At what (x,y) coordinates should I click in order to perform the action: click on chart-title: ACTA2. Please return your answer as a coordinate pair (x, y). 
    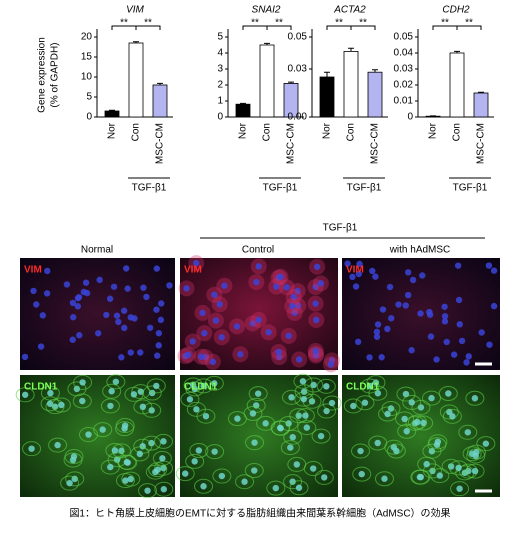
    Looking at the image, I should click on (349, 10).